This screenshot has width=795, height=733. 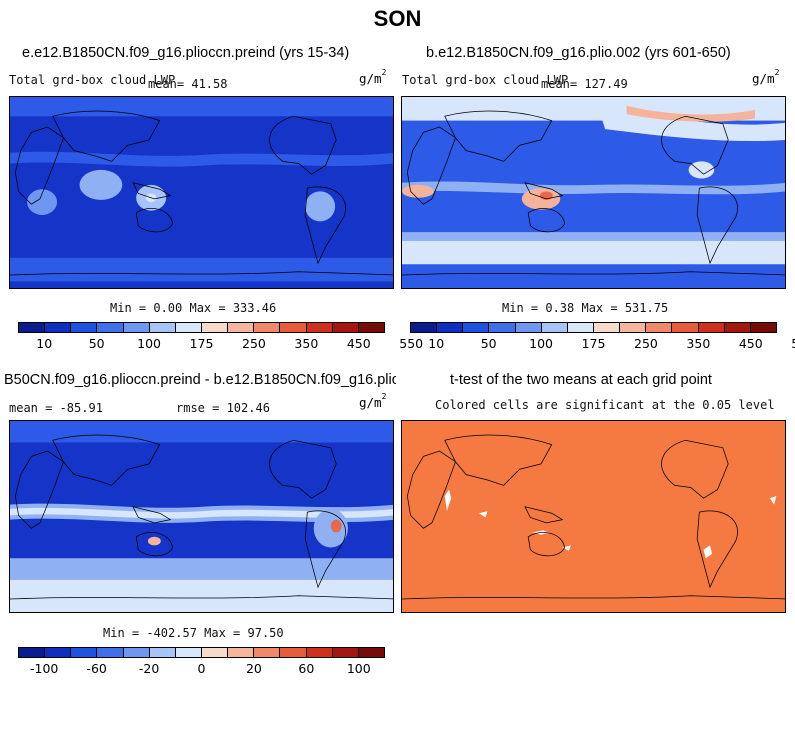 What do you see at coordinates (373, 77) in the screenshot?
I see `units-top-left: g/m2` at bounding box center [373, 77].